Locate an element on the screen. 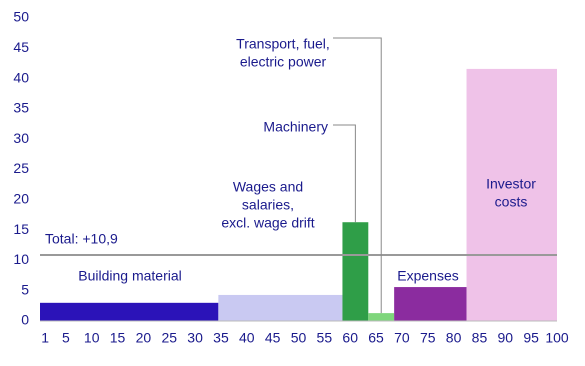 The width and height of the screenshot is (585, 366). x-tick-label: 5 is located at coordinates (66, 338).